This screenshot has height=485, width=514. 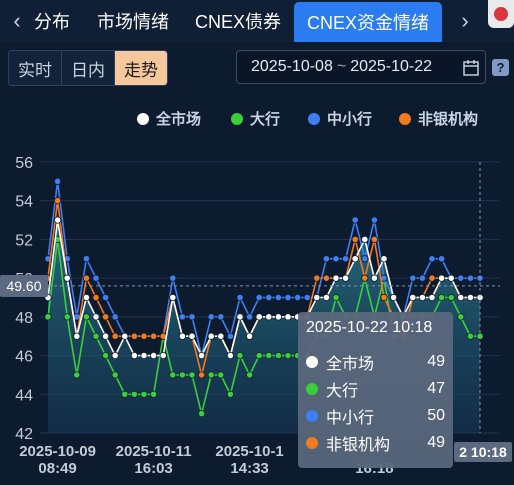 I want to click on date-range-picker: 2025-10-08 ~ 2025-10-22, so click(x=361, y=67).